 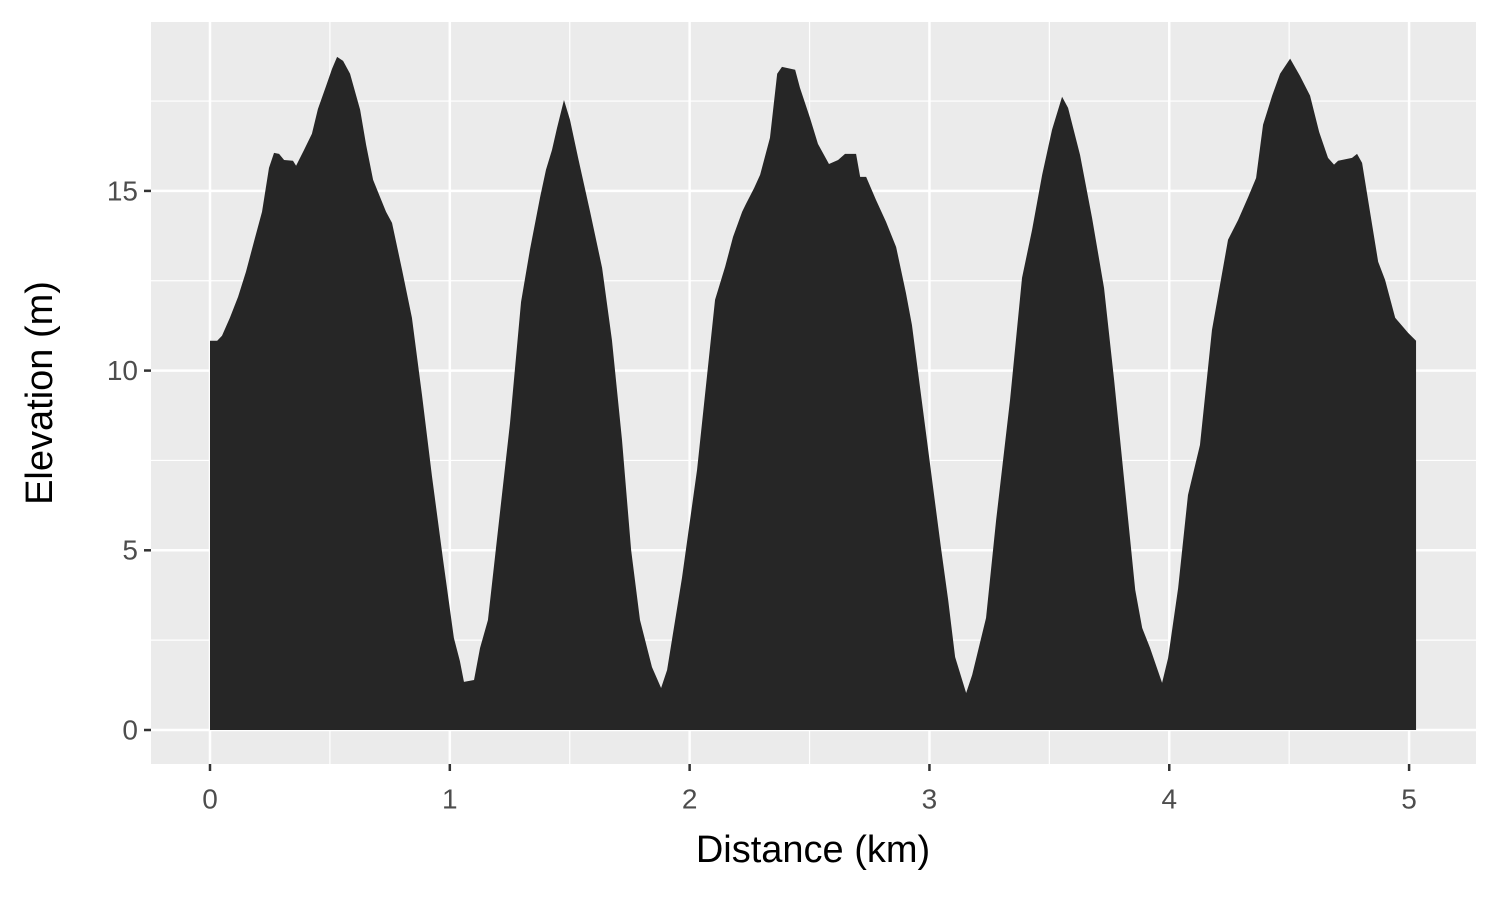 What do you see at coordinates (122, 190) in the screenshot?
I see `y-tick-label: 15` at bounding box center [122, 190].